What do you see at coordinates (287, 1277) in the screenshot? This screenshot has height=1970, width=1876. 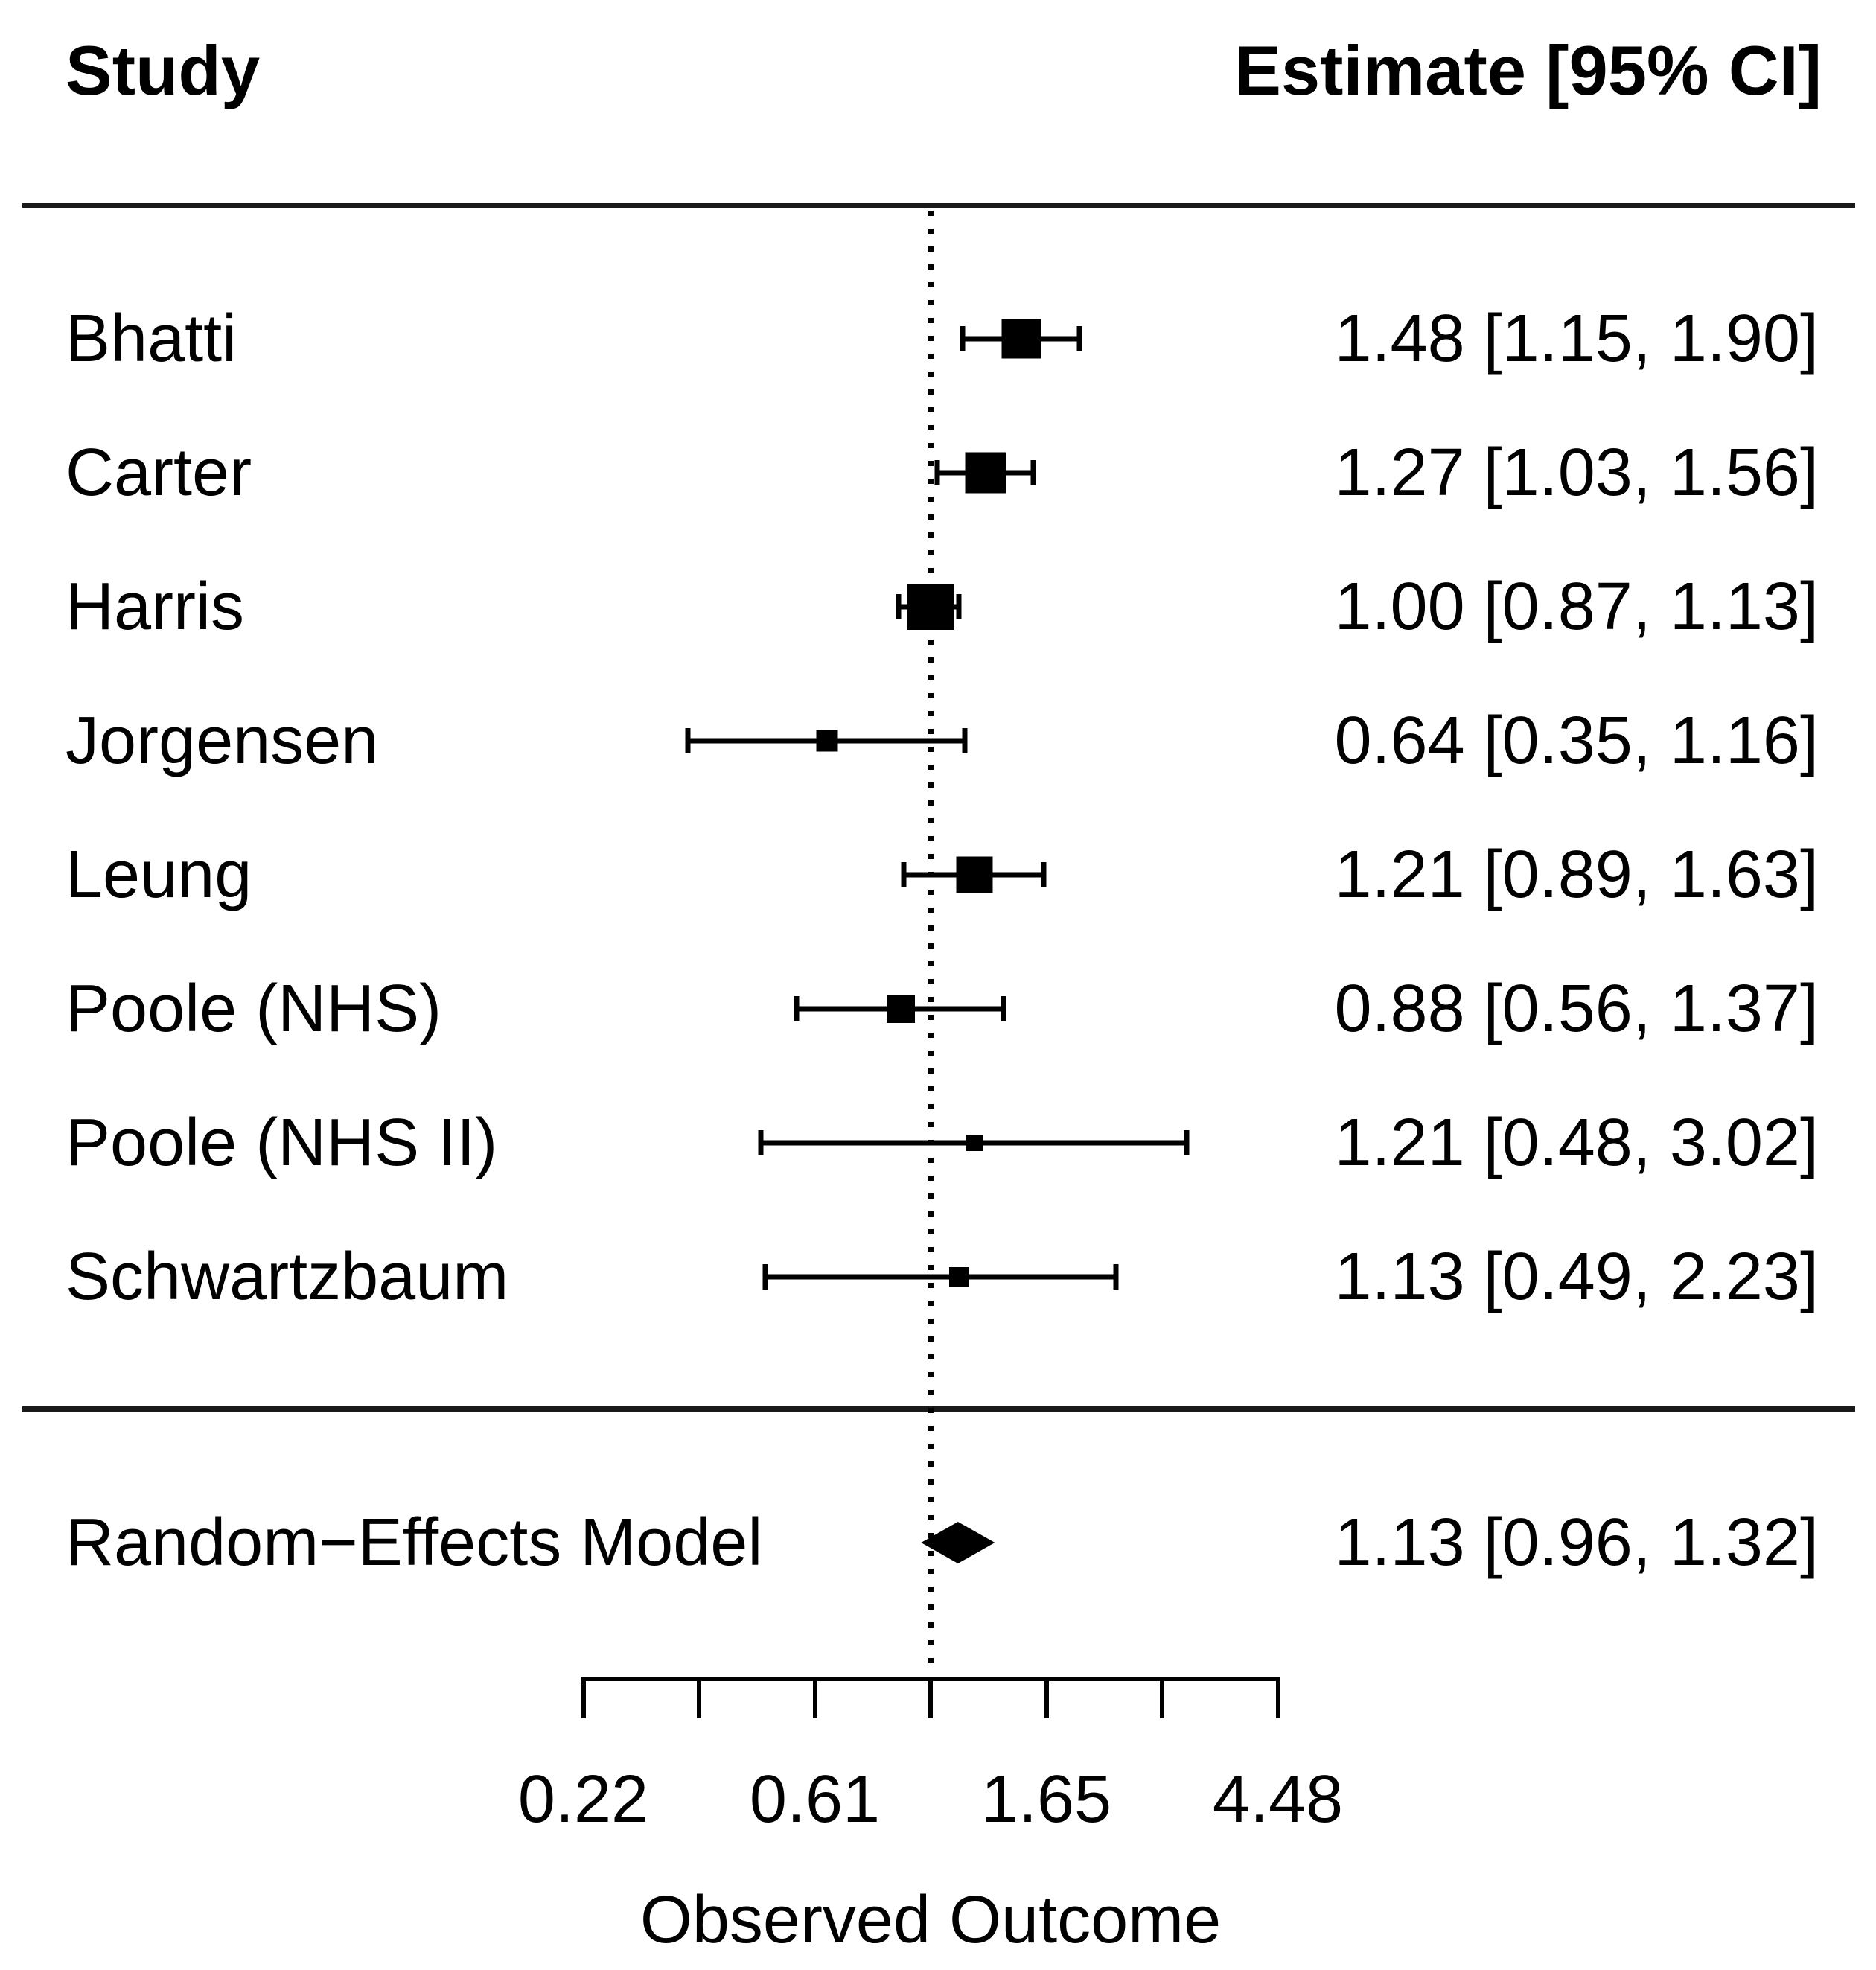 I see `study-label: Schwartzbaum` at bounding box center [287, 1277].